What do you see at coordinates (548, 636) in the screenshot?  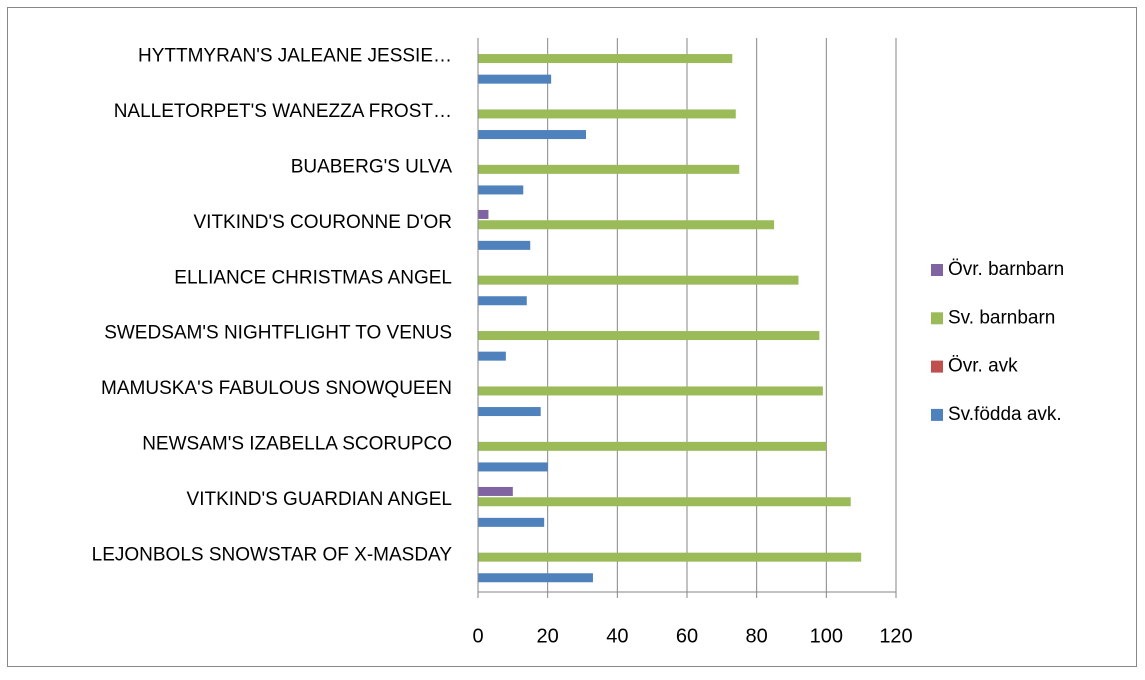 I see `x-tick-label: 20` at bounding box center [548, 636].